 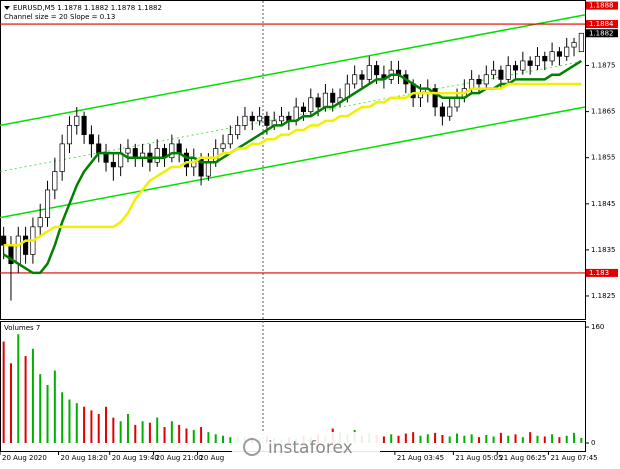 What do you see at coordinates (603, 250) in the screenshot?
I see `y-tick-label: 1.1835` at bounding box center [603, 250].